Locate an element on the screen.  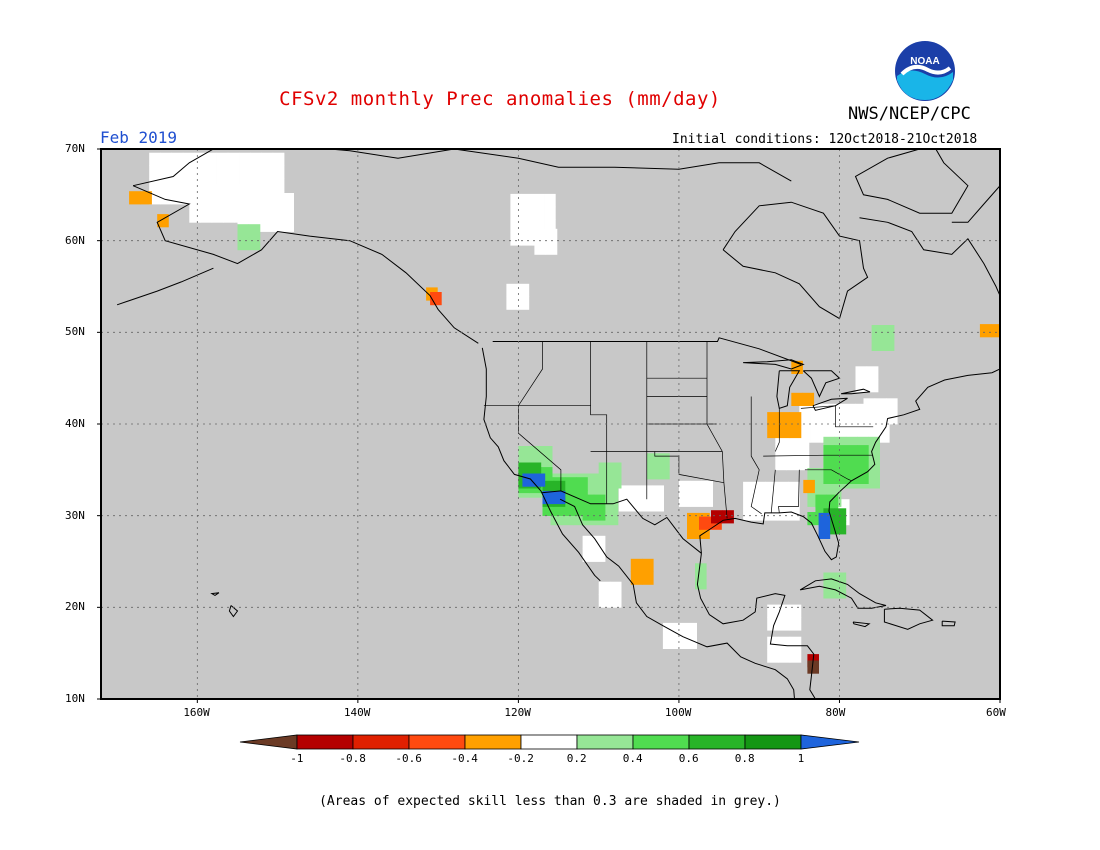
colorbar-label: 0.8 is located at coordinates (744, 758).